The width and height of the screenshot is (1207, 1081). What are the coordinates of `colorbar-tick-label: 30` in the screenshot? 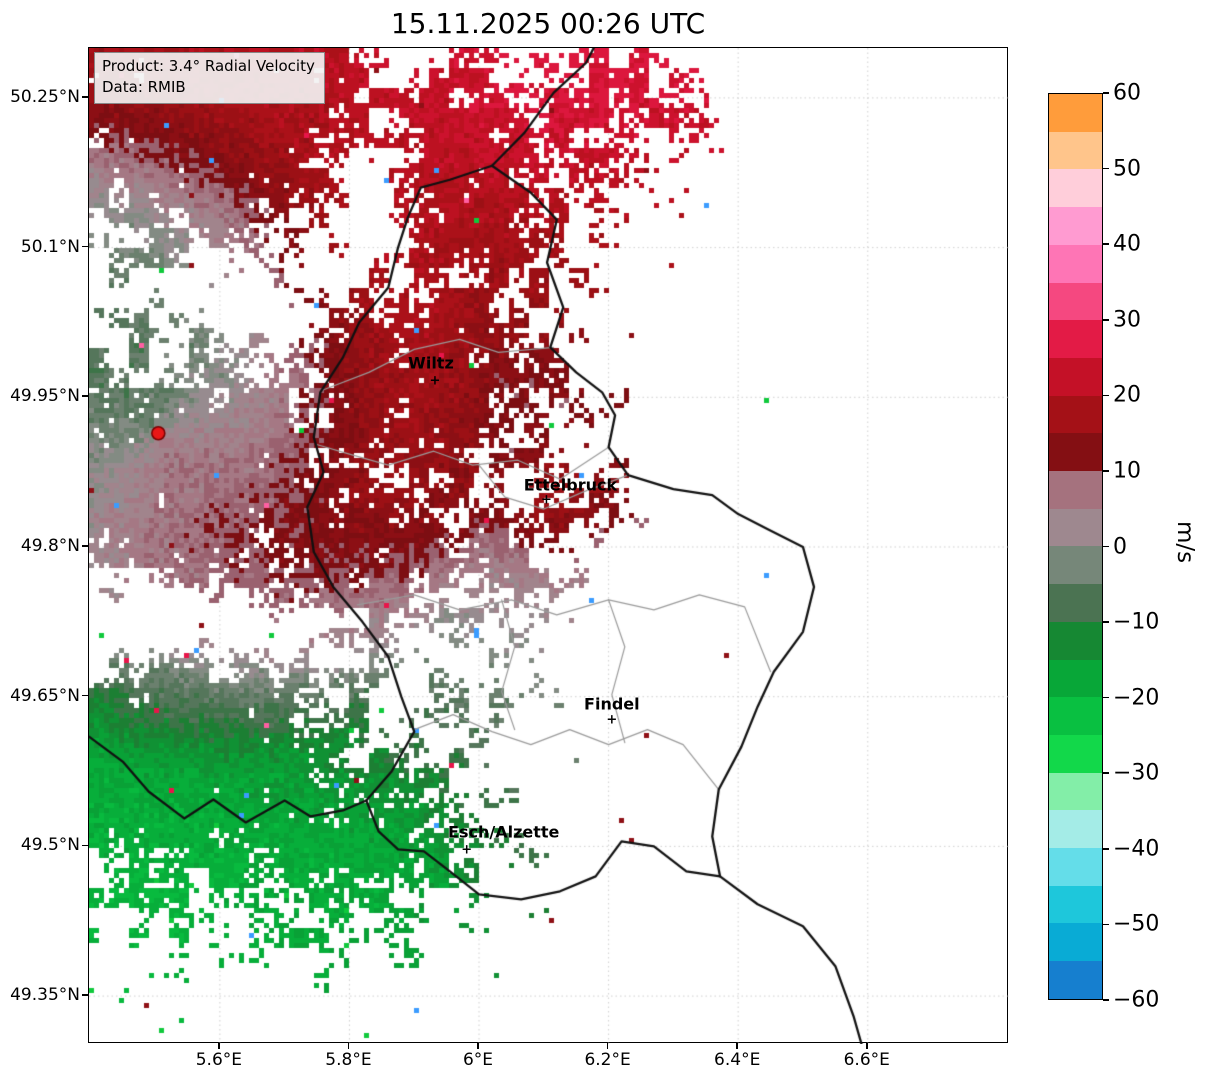 It's located at (1127, 320).